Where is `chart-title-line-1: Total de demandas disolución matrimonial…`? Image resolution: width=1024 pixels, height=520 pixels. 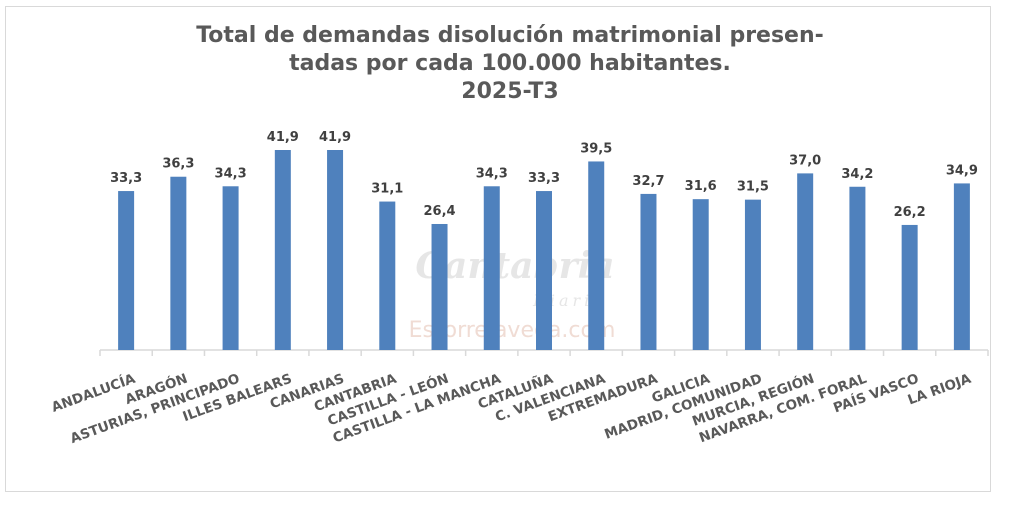 chart-title-line-1: Total de demandas disolución matrimonial… is located at coordinates (510, 35).